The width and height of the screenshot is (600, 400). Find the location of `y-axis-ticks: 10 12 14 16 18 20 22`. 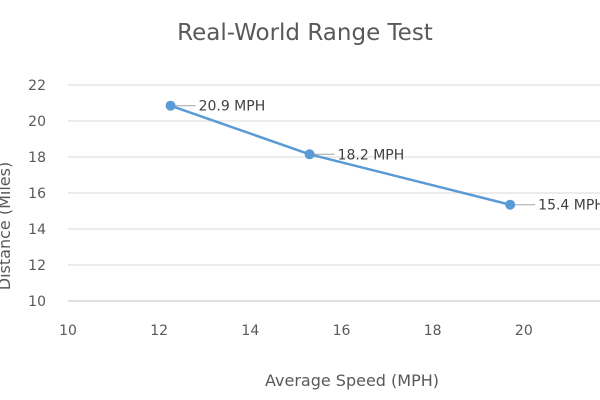

y-axis-ticks: 10 12 14 16 18 20 22 is located at coordinates (37, 194).